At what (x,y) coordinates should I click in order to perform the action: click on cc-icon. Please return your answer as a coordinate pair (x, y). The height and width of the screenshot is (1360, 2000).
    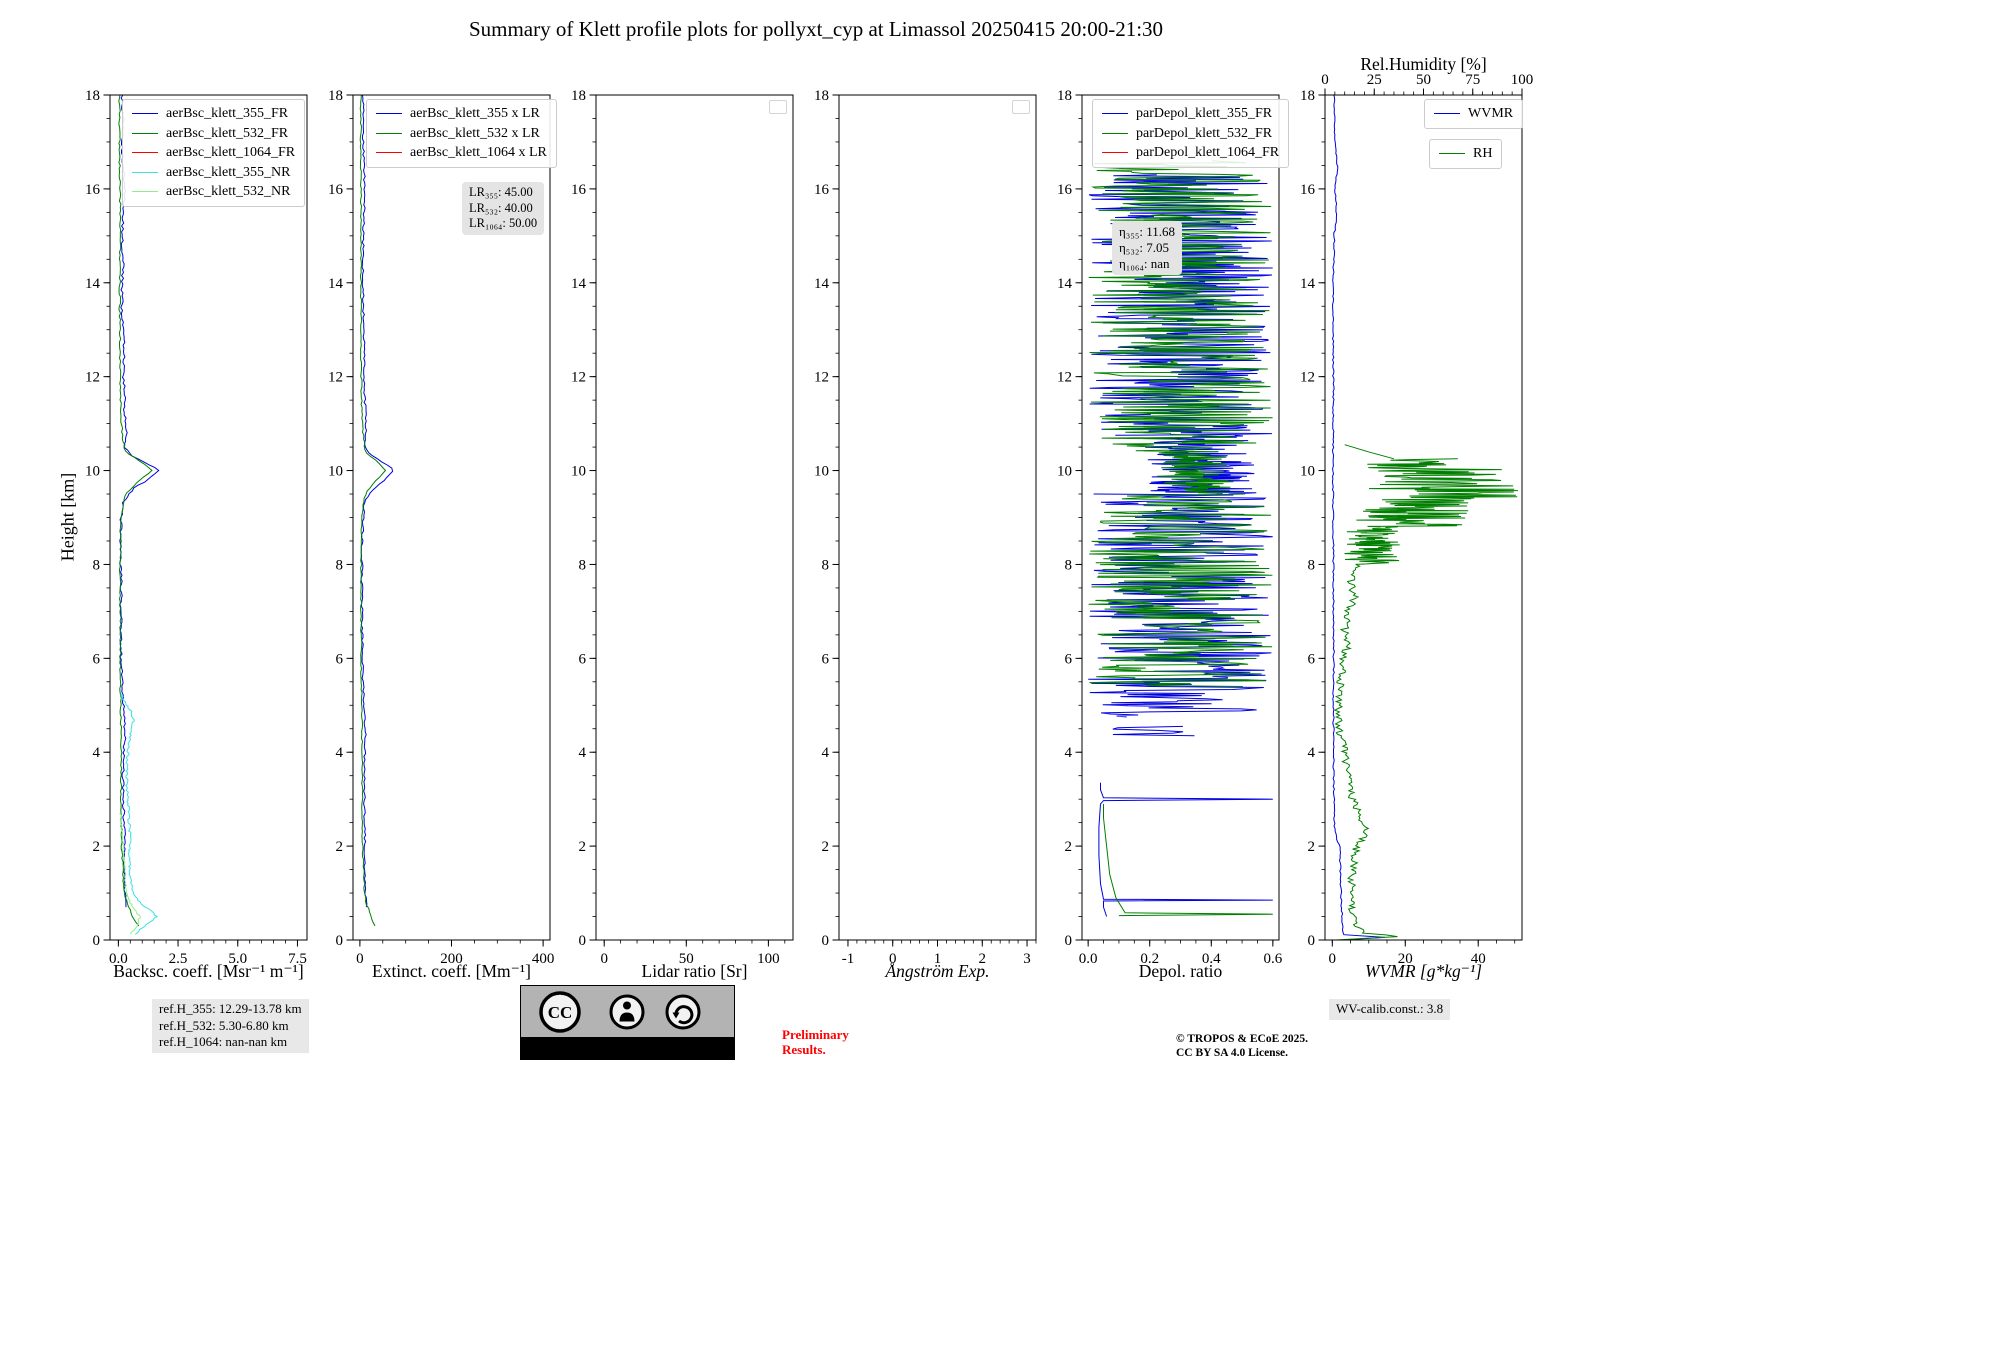
    Looking at the image, I should click on (560, 1012).